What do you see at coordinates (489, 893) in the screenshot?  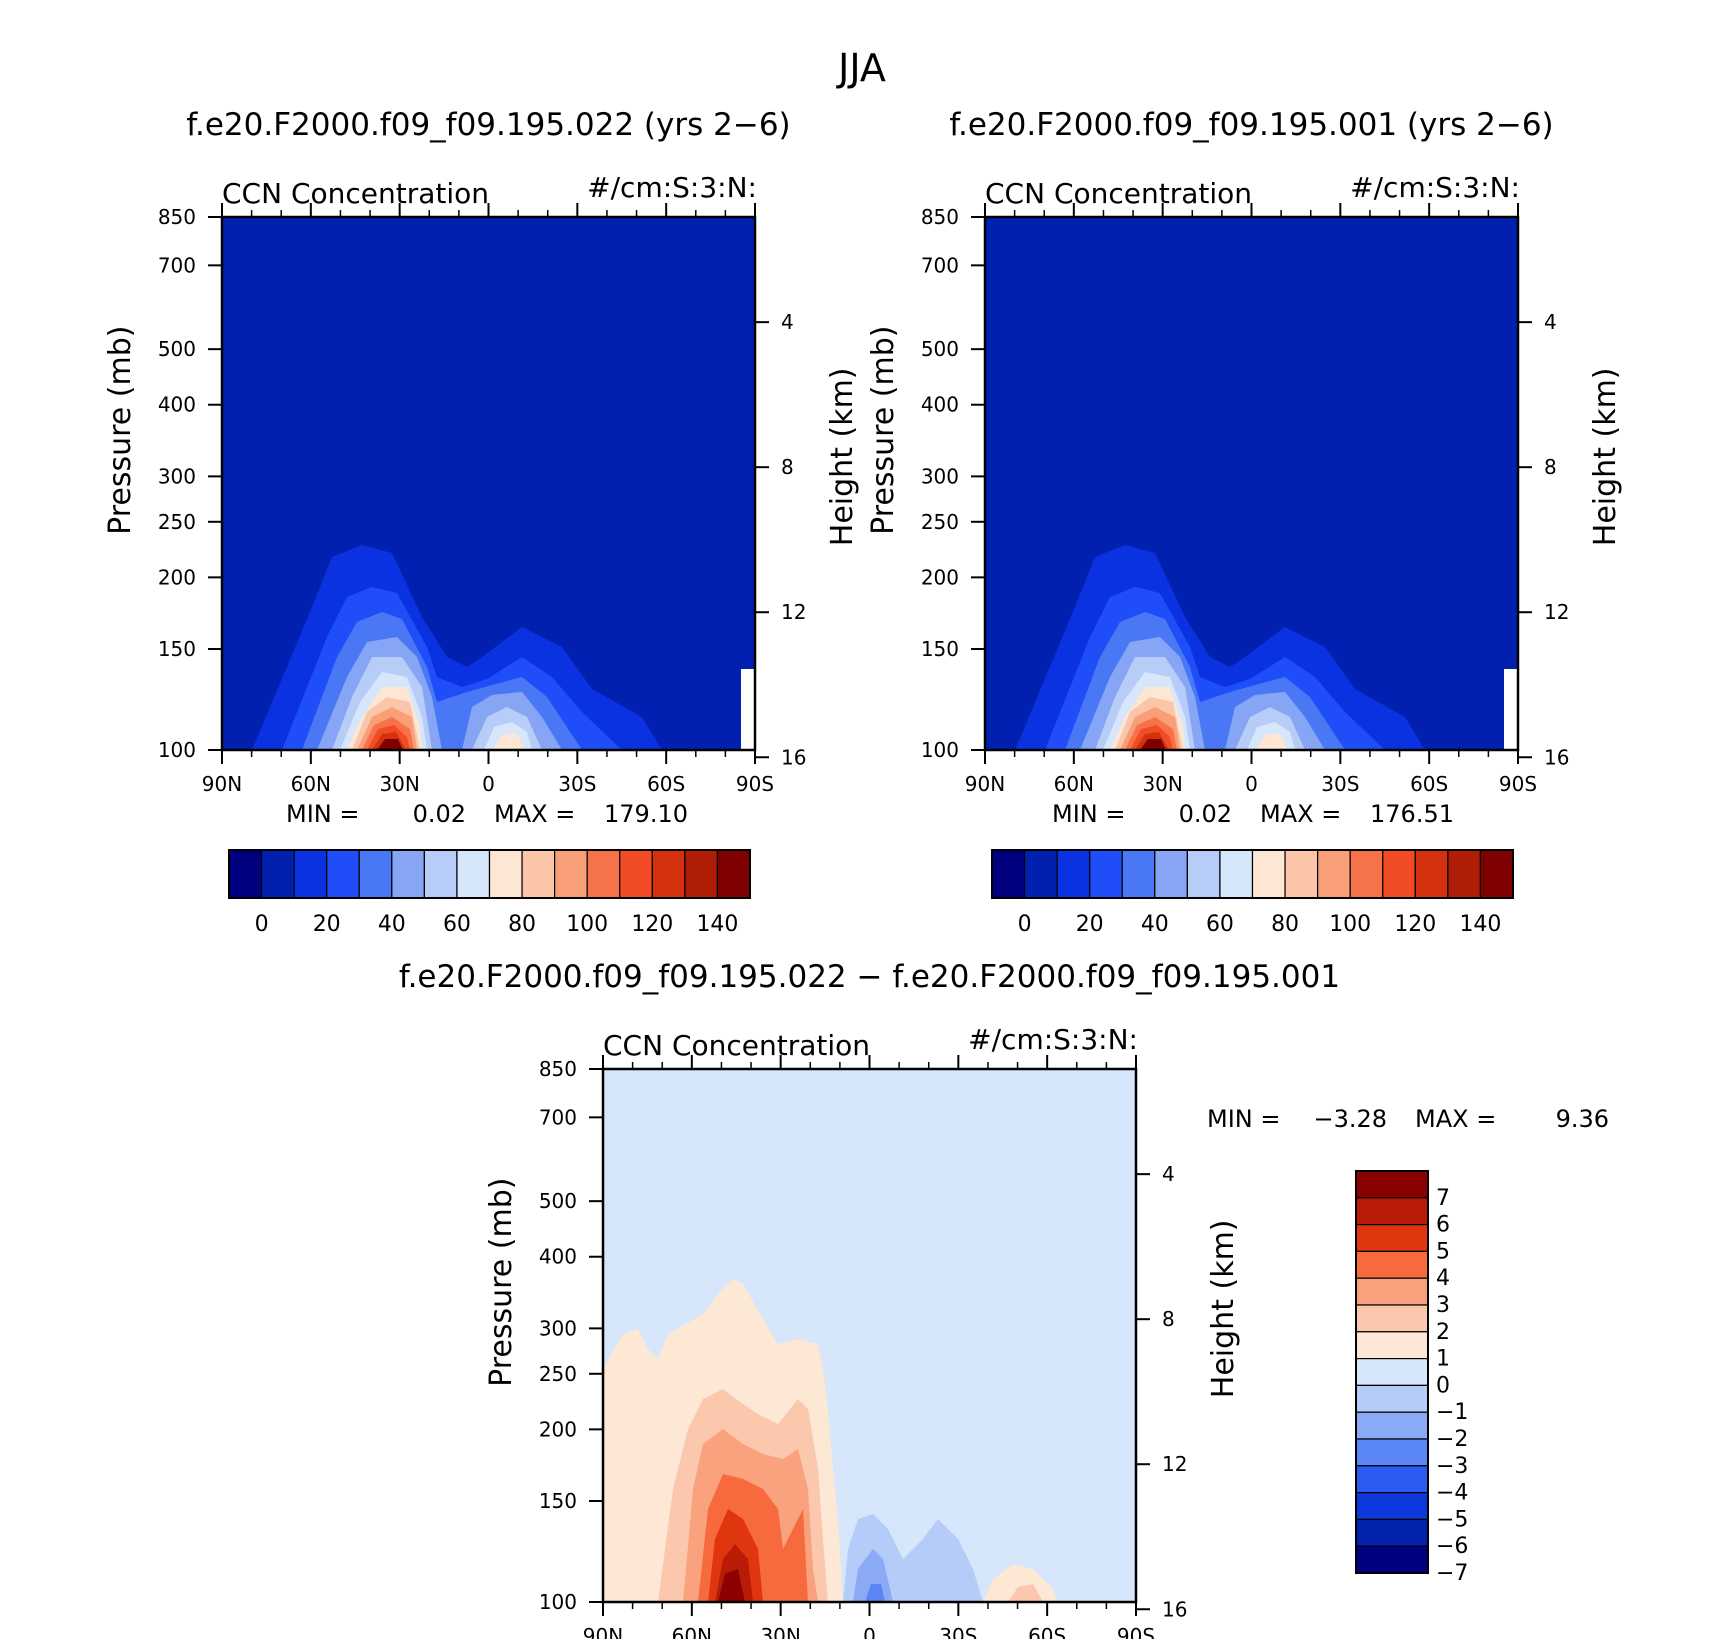 I see `colorbar: 0 20 40 60 80 100 120 140` at bounding box center [489, 893].